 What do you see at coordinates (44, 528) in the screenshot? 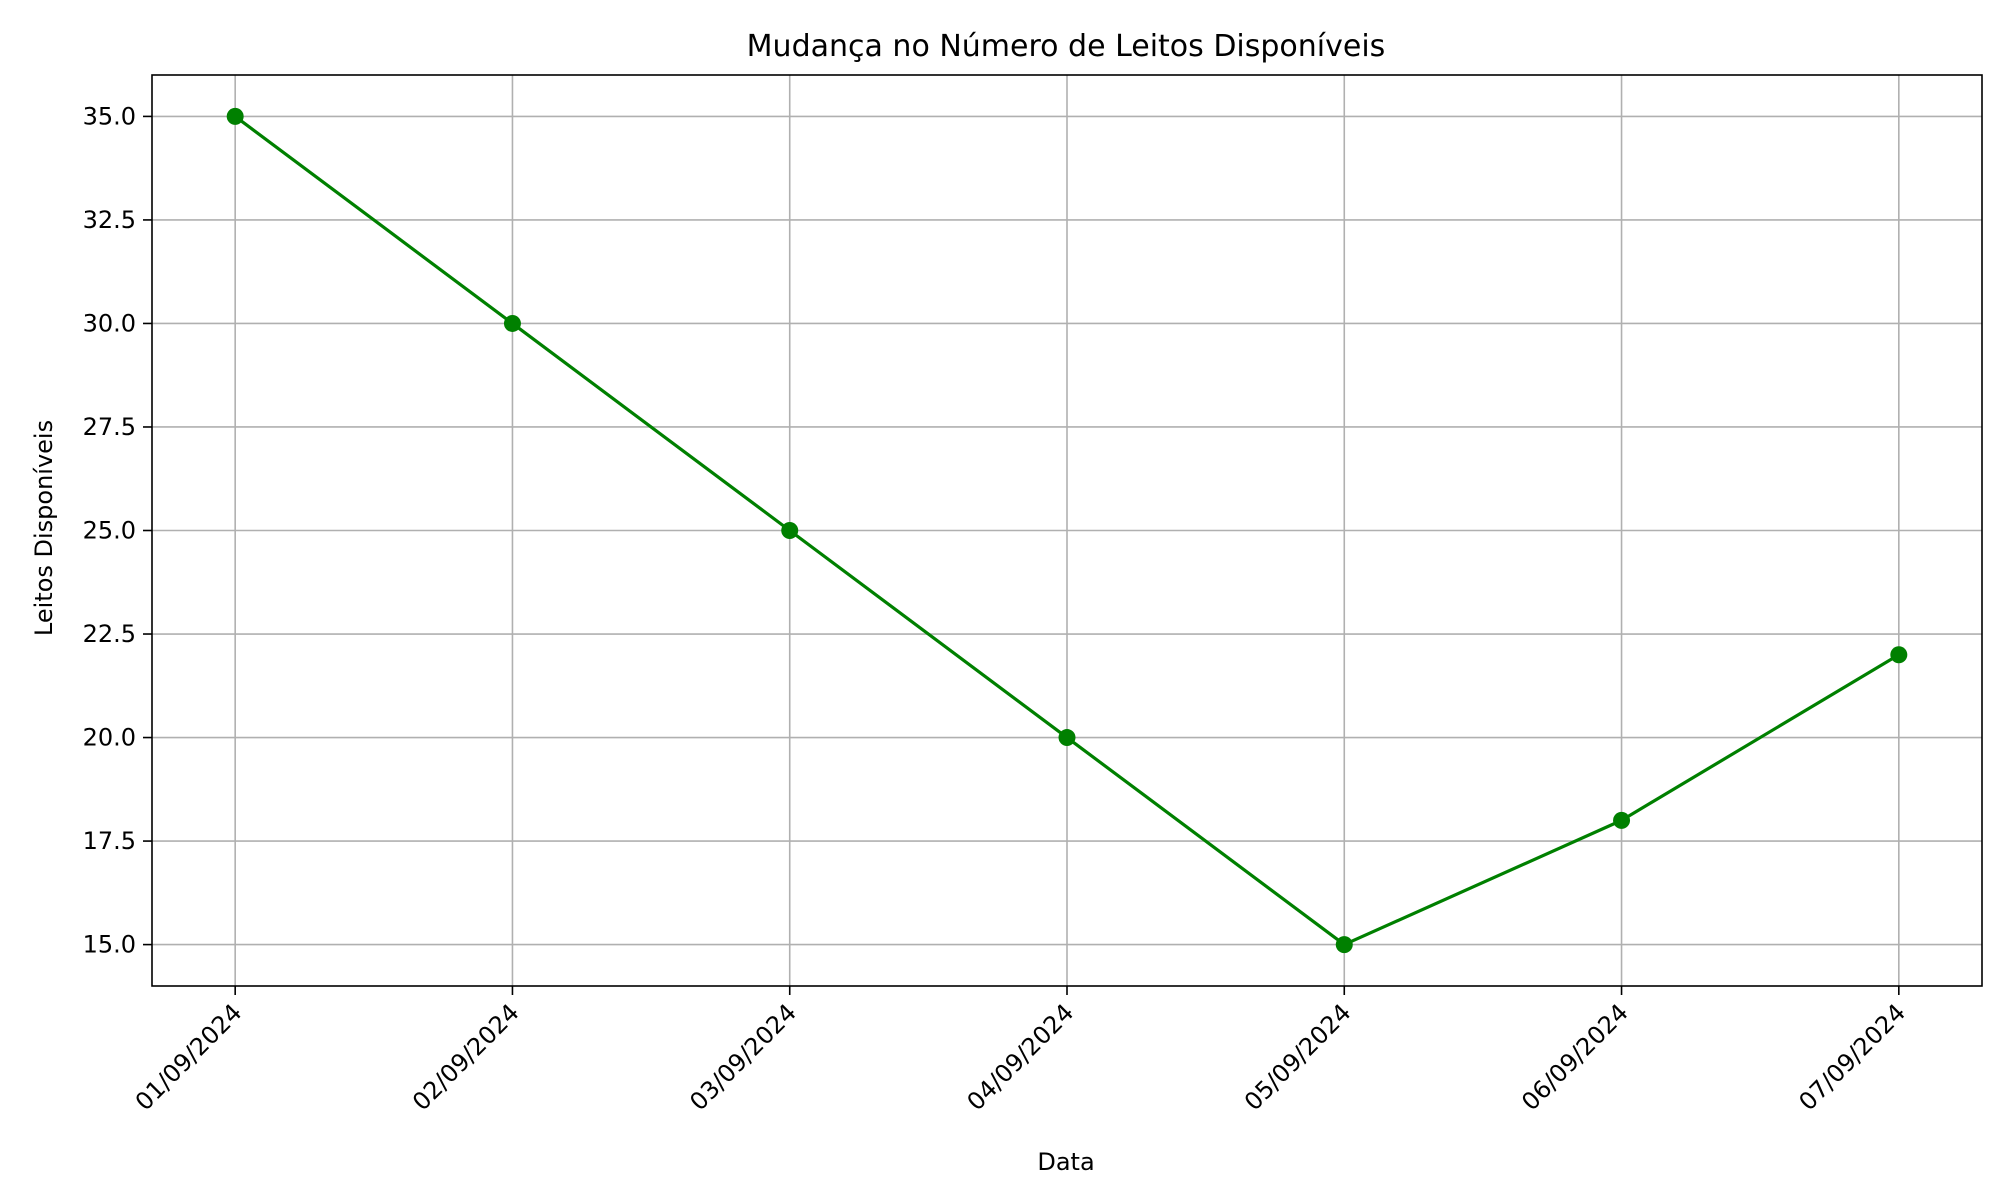
I see `y-axis-title: Leitos Disponíveis` at bounding box center [44, 528].